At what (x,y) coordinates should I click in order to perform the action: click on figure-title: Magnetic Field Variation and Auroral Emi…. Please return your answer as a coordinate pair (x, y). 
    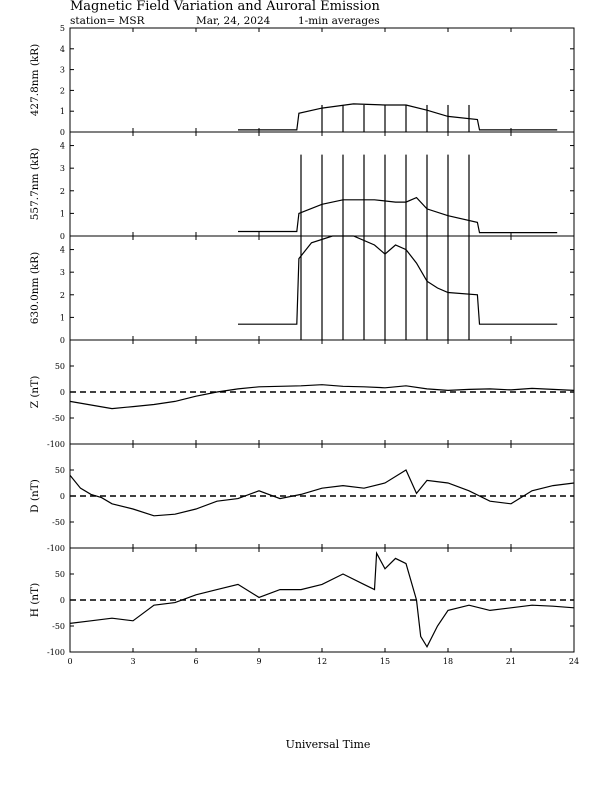
    Looking at the image, I should click on (225, 7).